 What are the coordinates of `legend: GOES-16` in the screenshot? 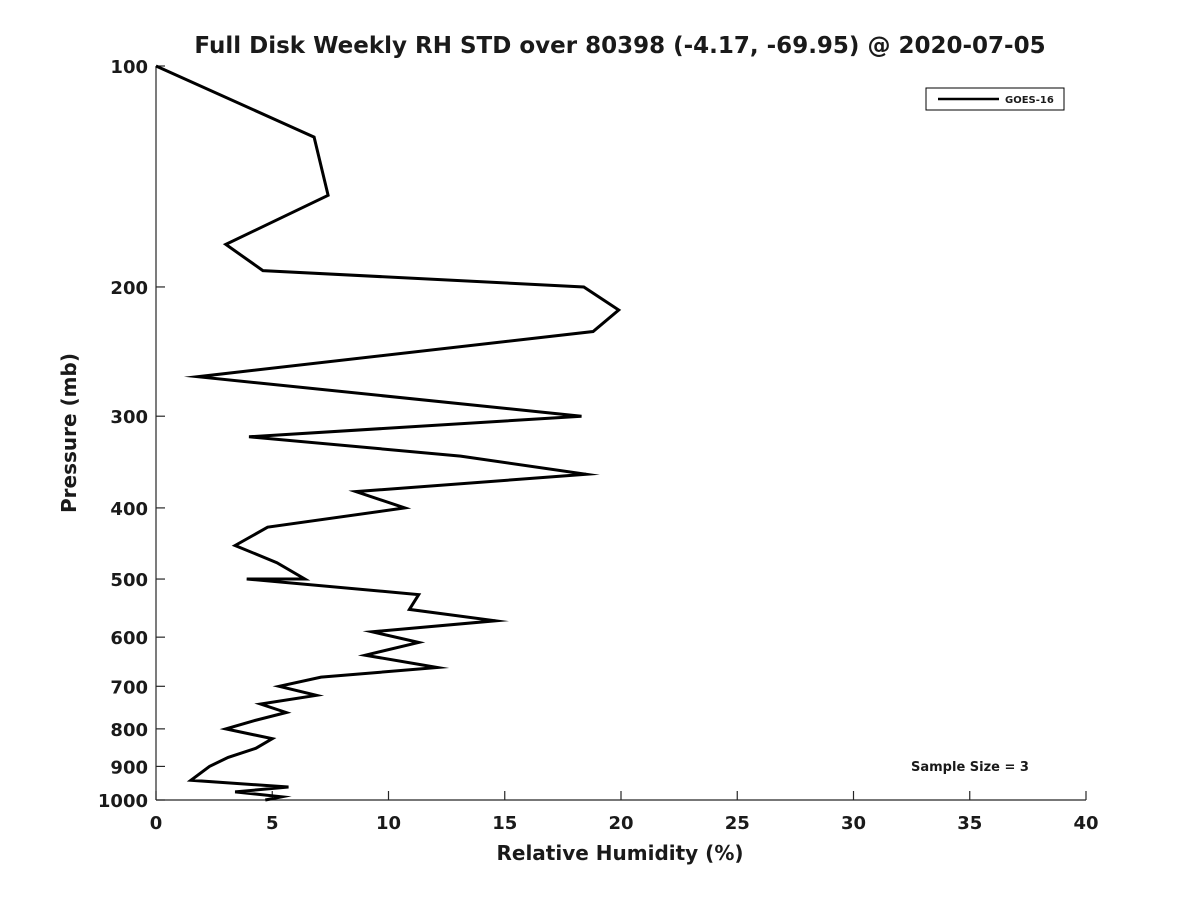 It's located at (995, 99).